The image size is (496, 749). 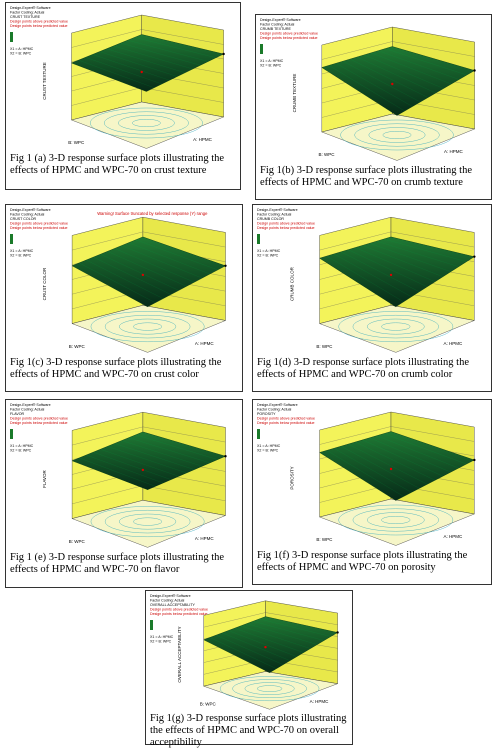 I want to click on header-text: CRUMB COLOR, so click(x=270, y=219).